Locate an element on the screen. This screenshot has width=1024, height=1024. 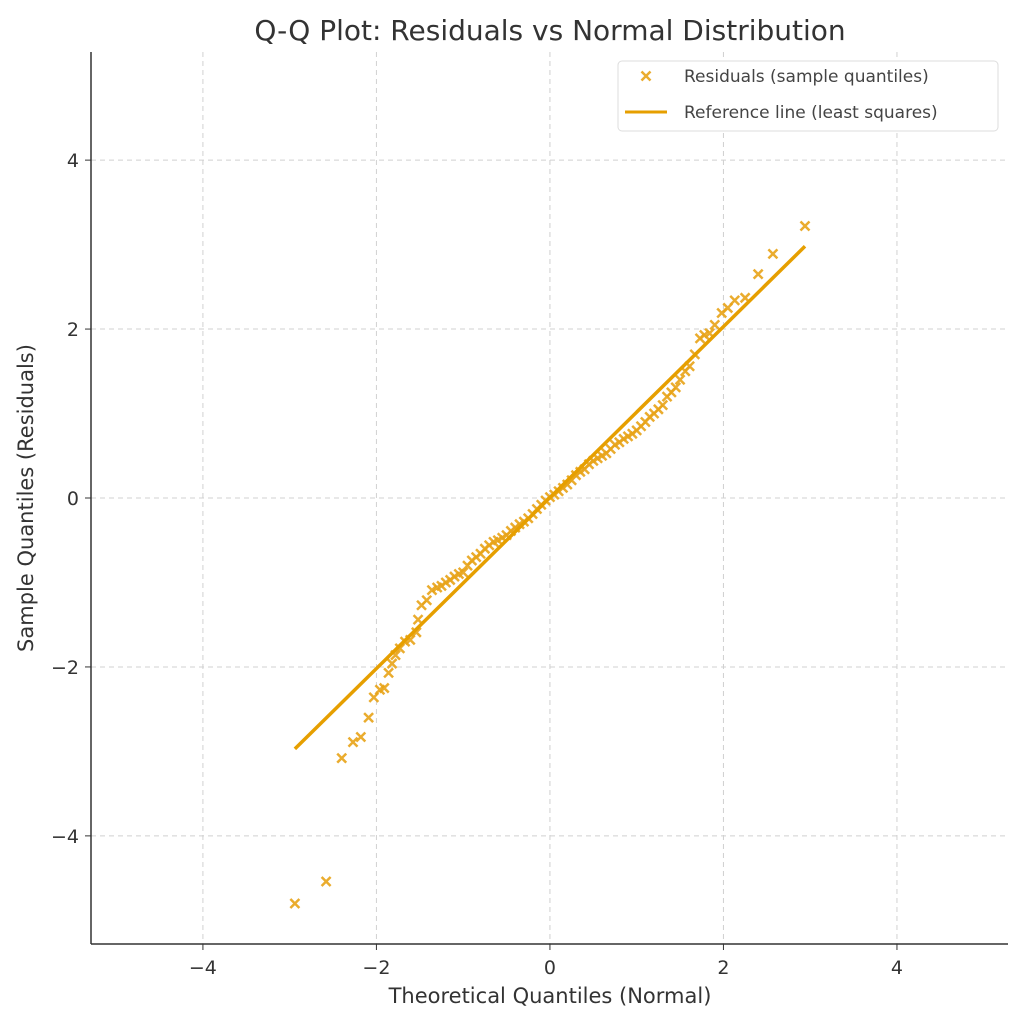
x-axis-label: Theoretical Quantiles (Normal) is located at coordinates (550, 996).